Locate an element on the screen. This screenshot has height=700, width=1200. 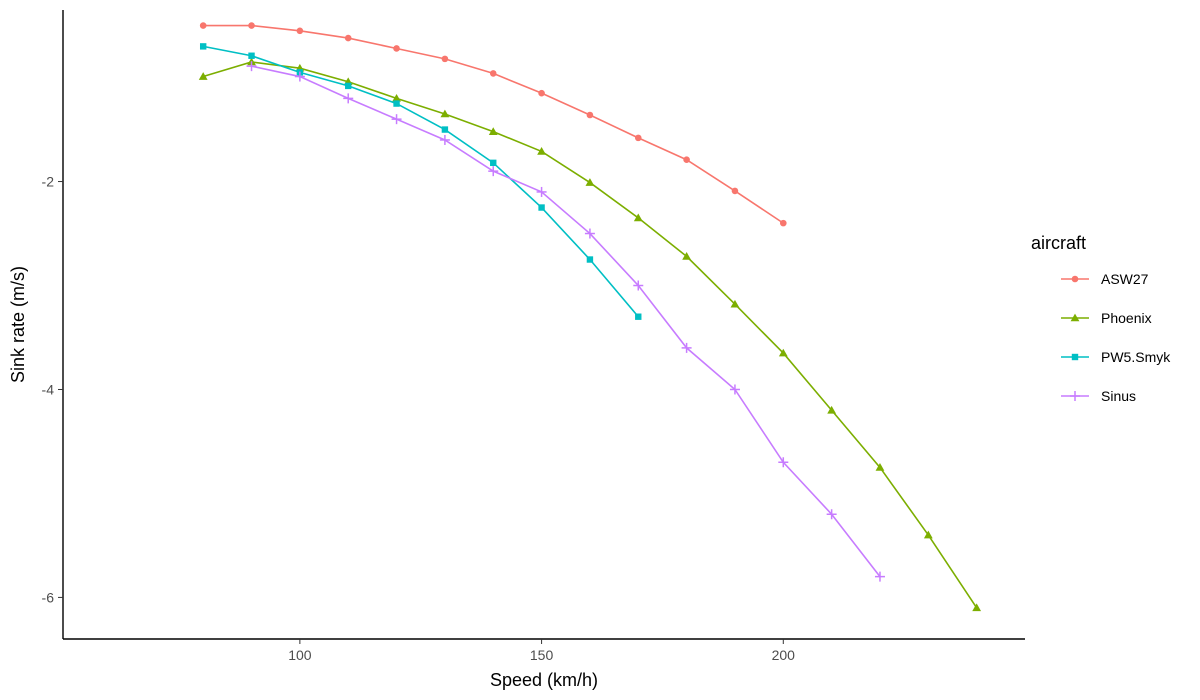
legend-label: ASW27 is located at coordinates (1125, 279).